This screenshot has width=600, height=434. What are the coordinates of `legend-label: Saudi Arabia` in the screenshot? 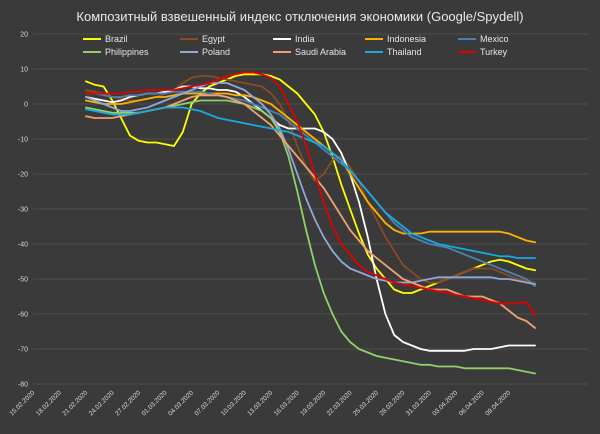 It's located at (320, 52).